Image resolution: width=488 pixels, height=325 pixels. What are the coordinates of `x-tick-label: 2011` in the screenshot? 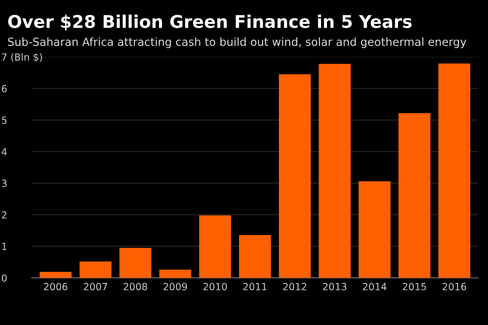 It's located at (254, 286).